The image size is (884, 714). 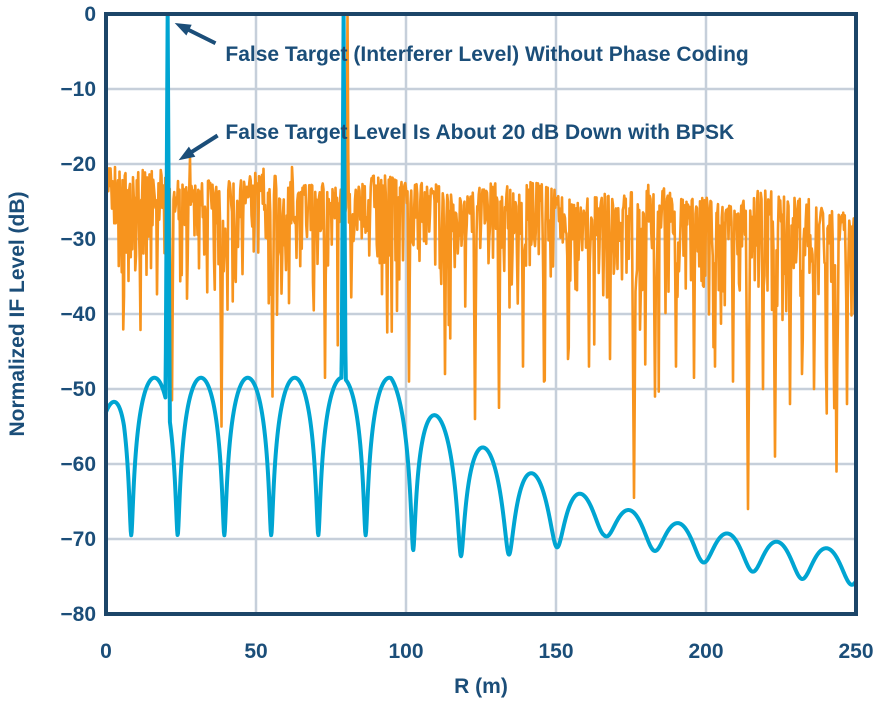 I want to click on x-tick-label: 50, so click(x=255, y=651).